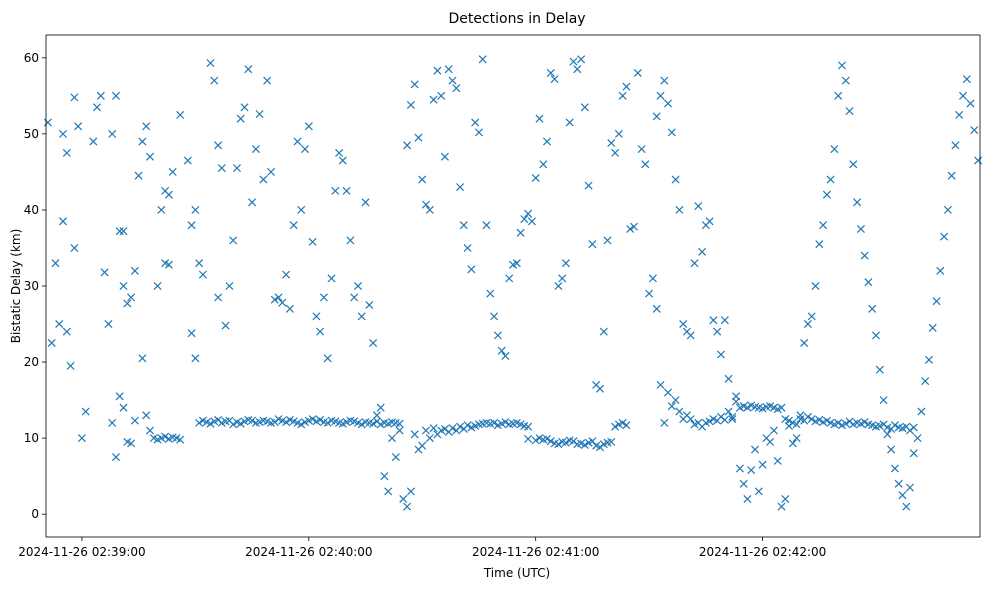  What do you see at coordinates (81, 552) in the screenshot?
I see `x-tick-label: 2024-11-26 02:39:00` at bounding box center [81, 552].